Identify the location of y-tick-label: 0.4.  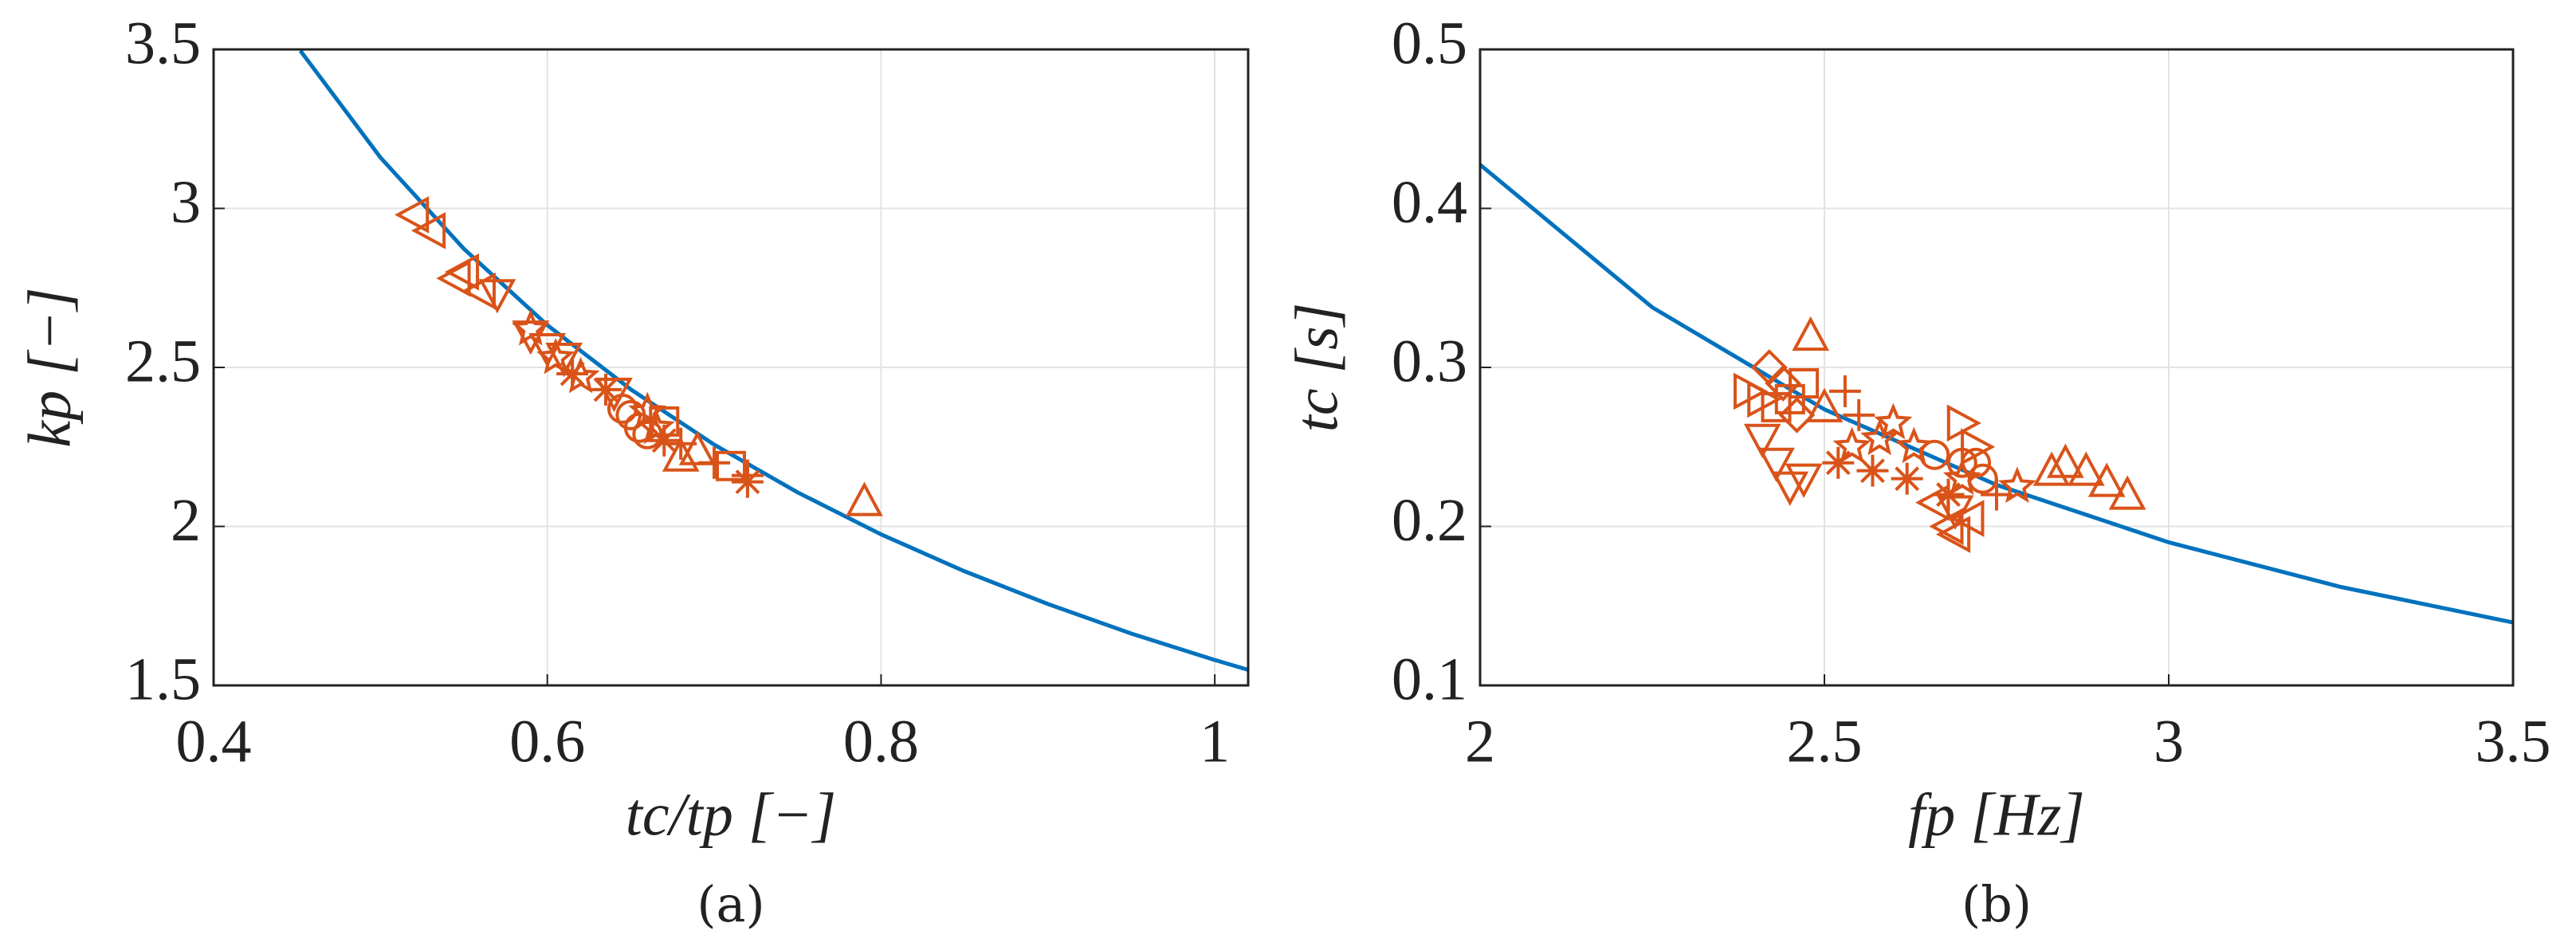
(1429, 202).